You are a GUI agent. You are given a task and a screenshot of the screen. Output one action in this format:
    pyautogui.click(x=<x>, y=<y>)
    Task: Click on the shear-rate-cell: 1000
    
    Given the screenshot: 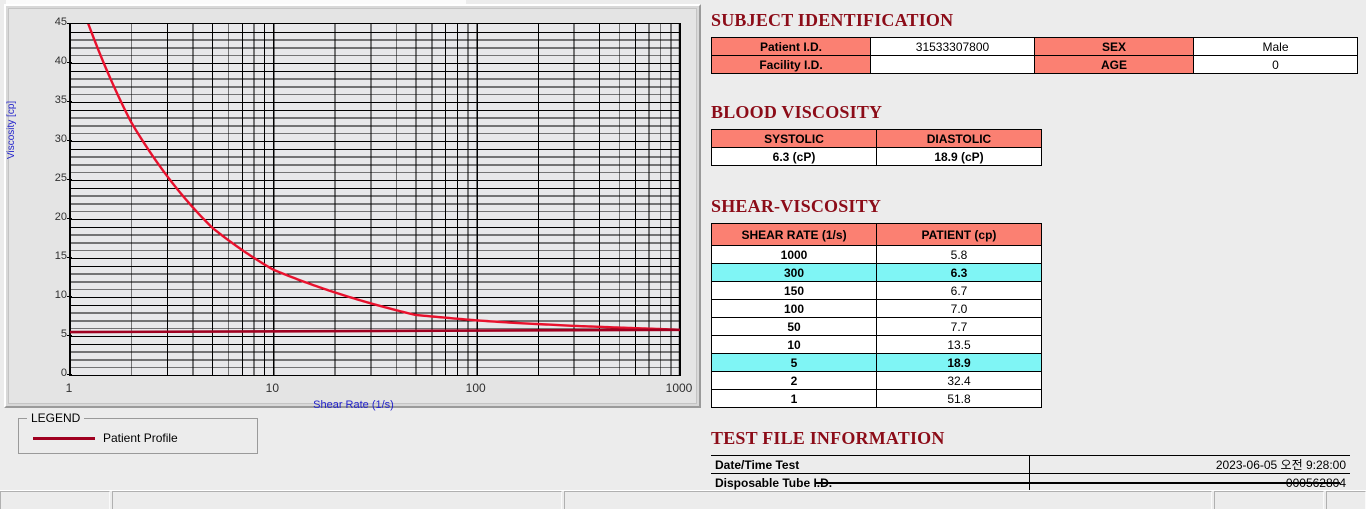 What is the action you would take?
    pyautogui.click(x=794, y=254)
    